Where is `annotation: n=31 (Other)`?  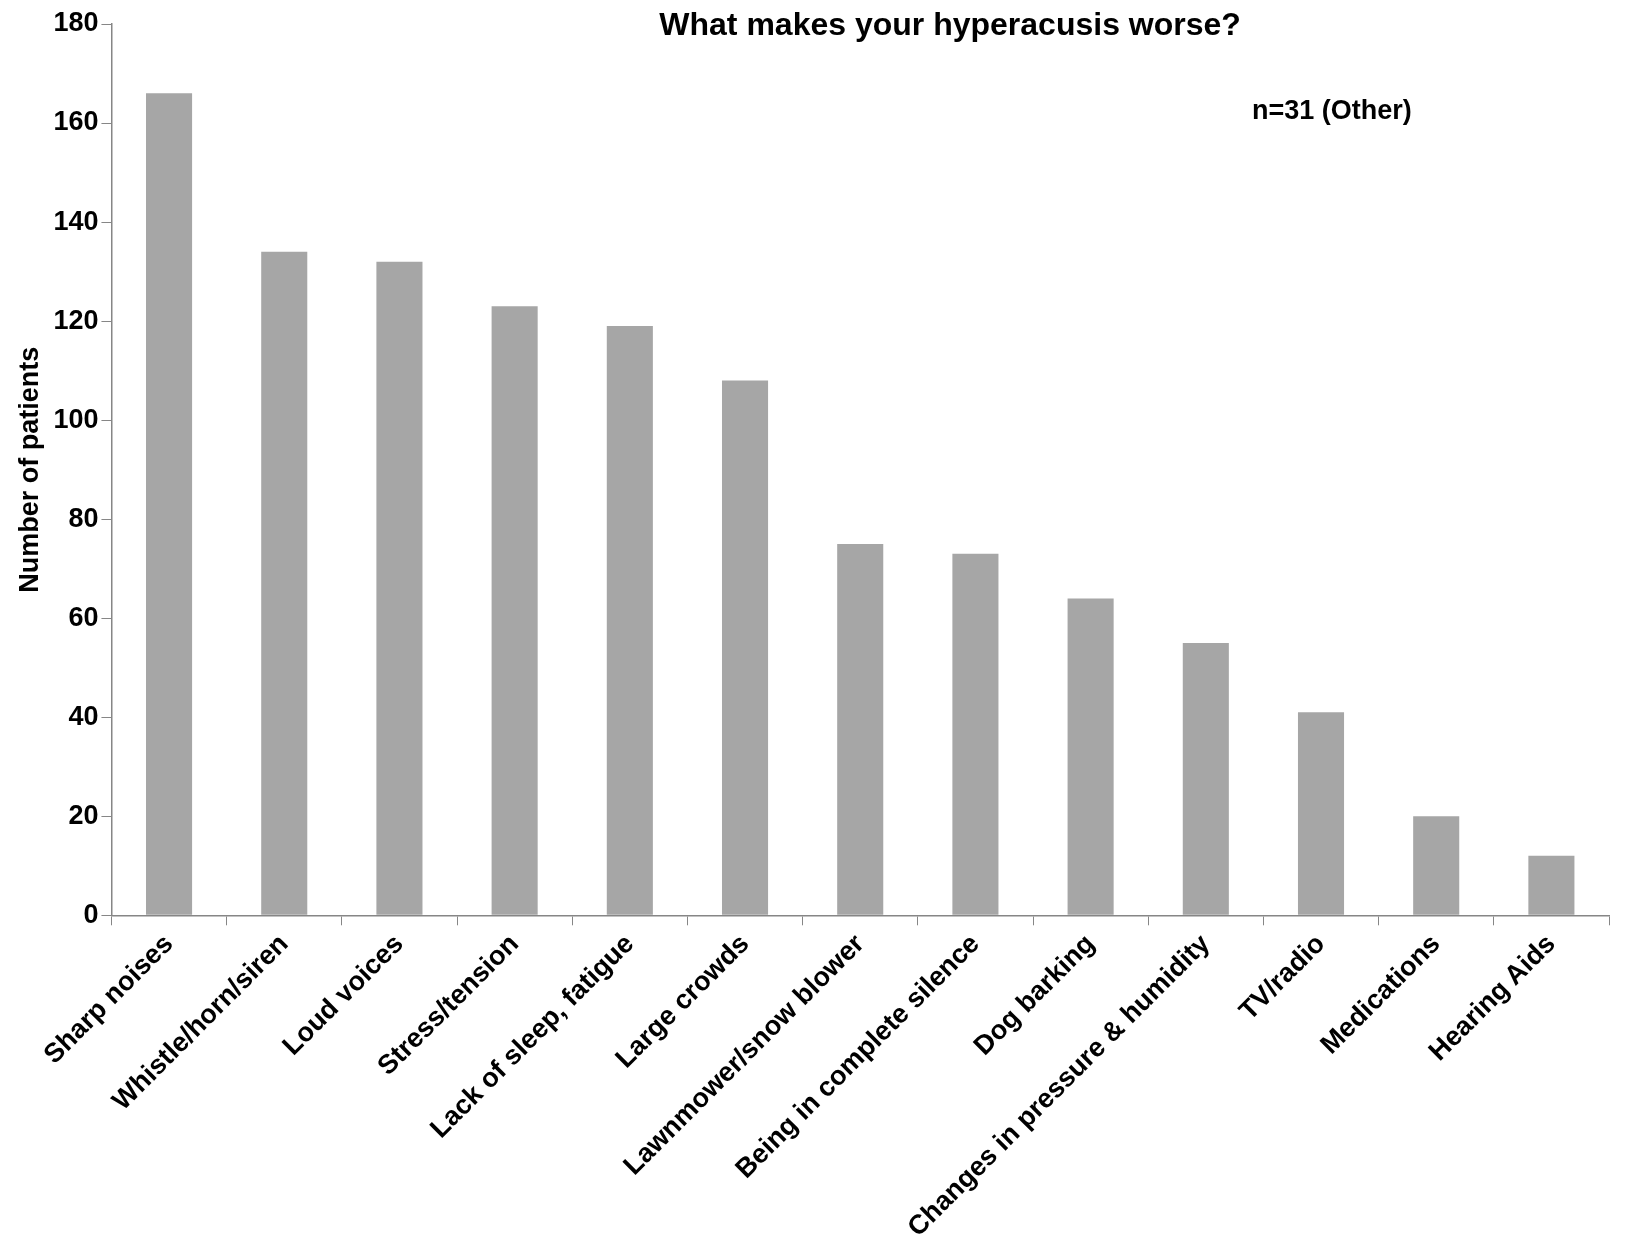
annotation: n=31 (Other) is located at coordinates (1332, 110).